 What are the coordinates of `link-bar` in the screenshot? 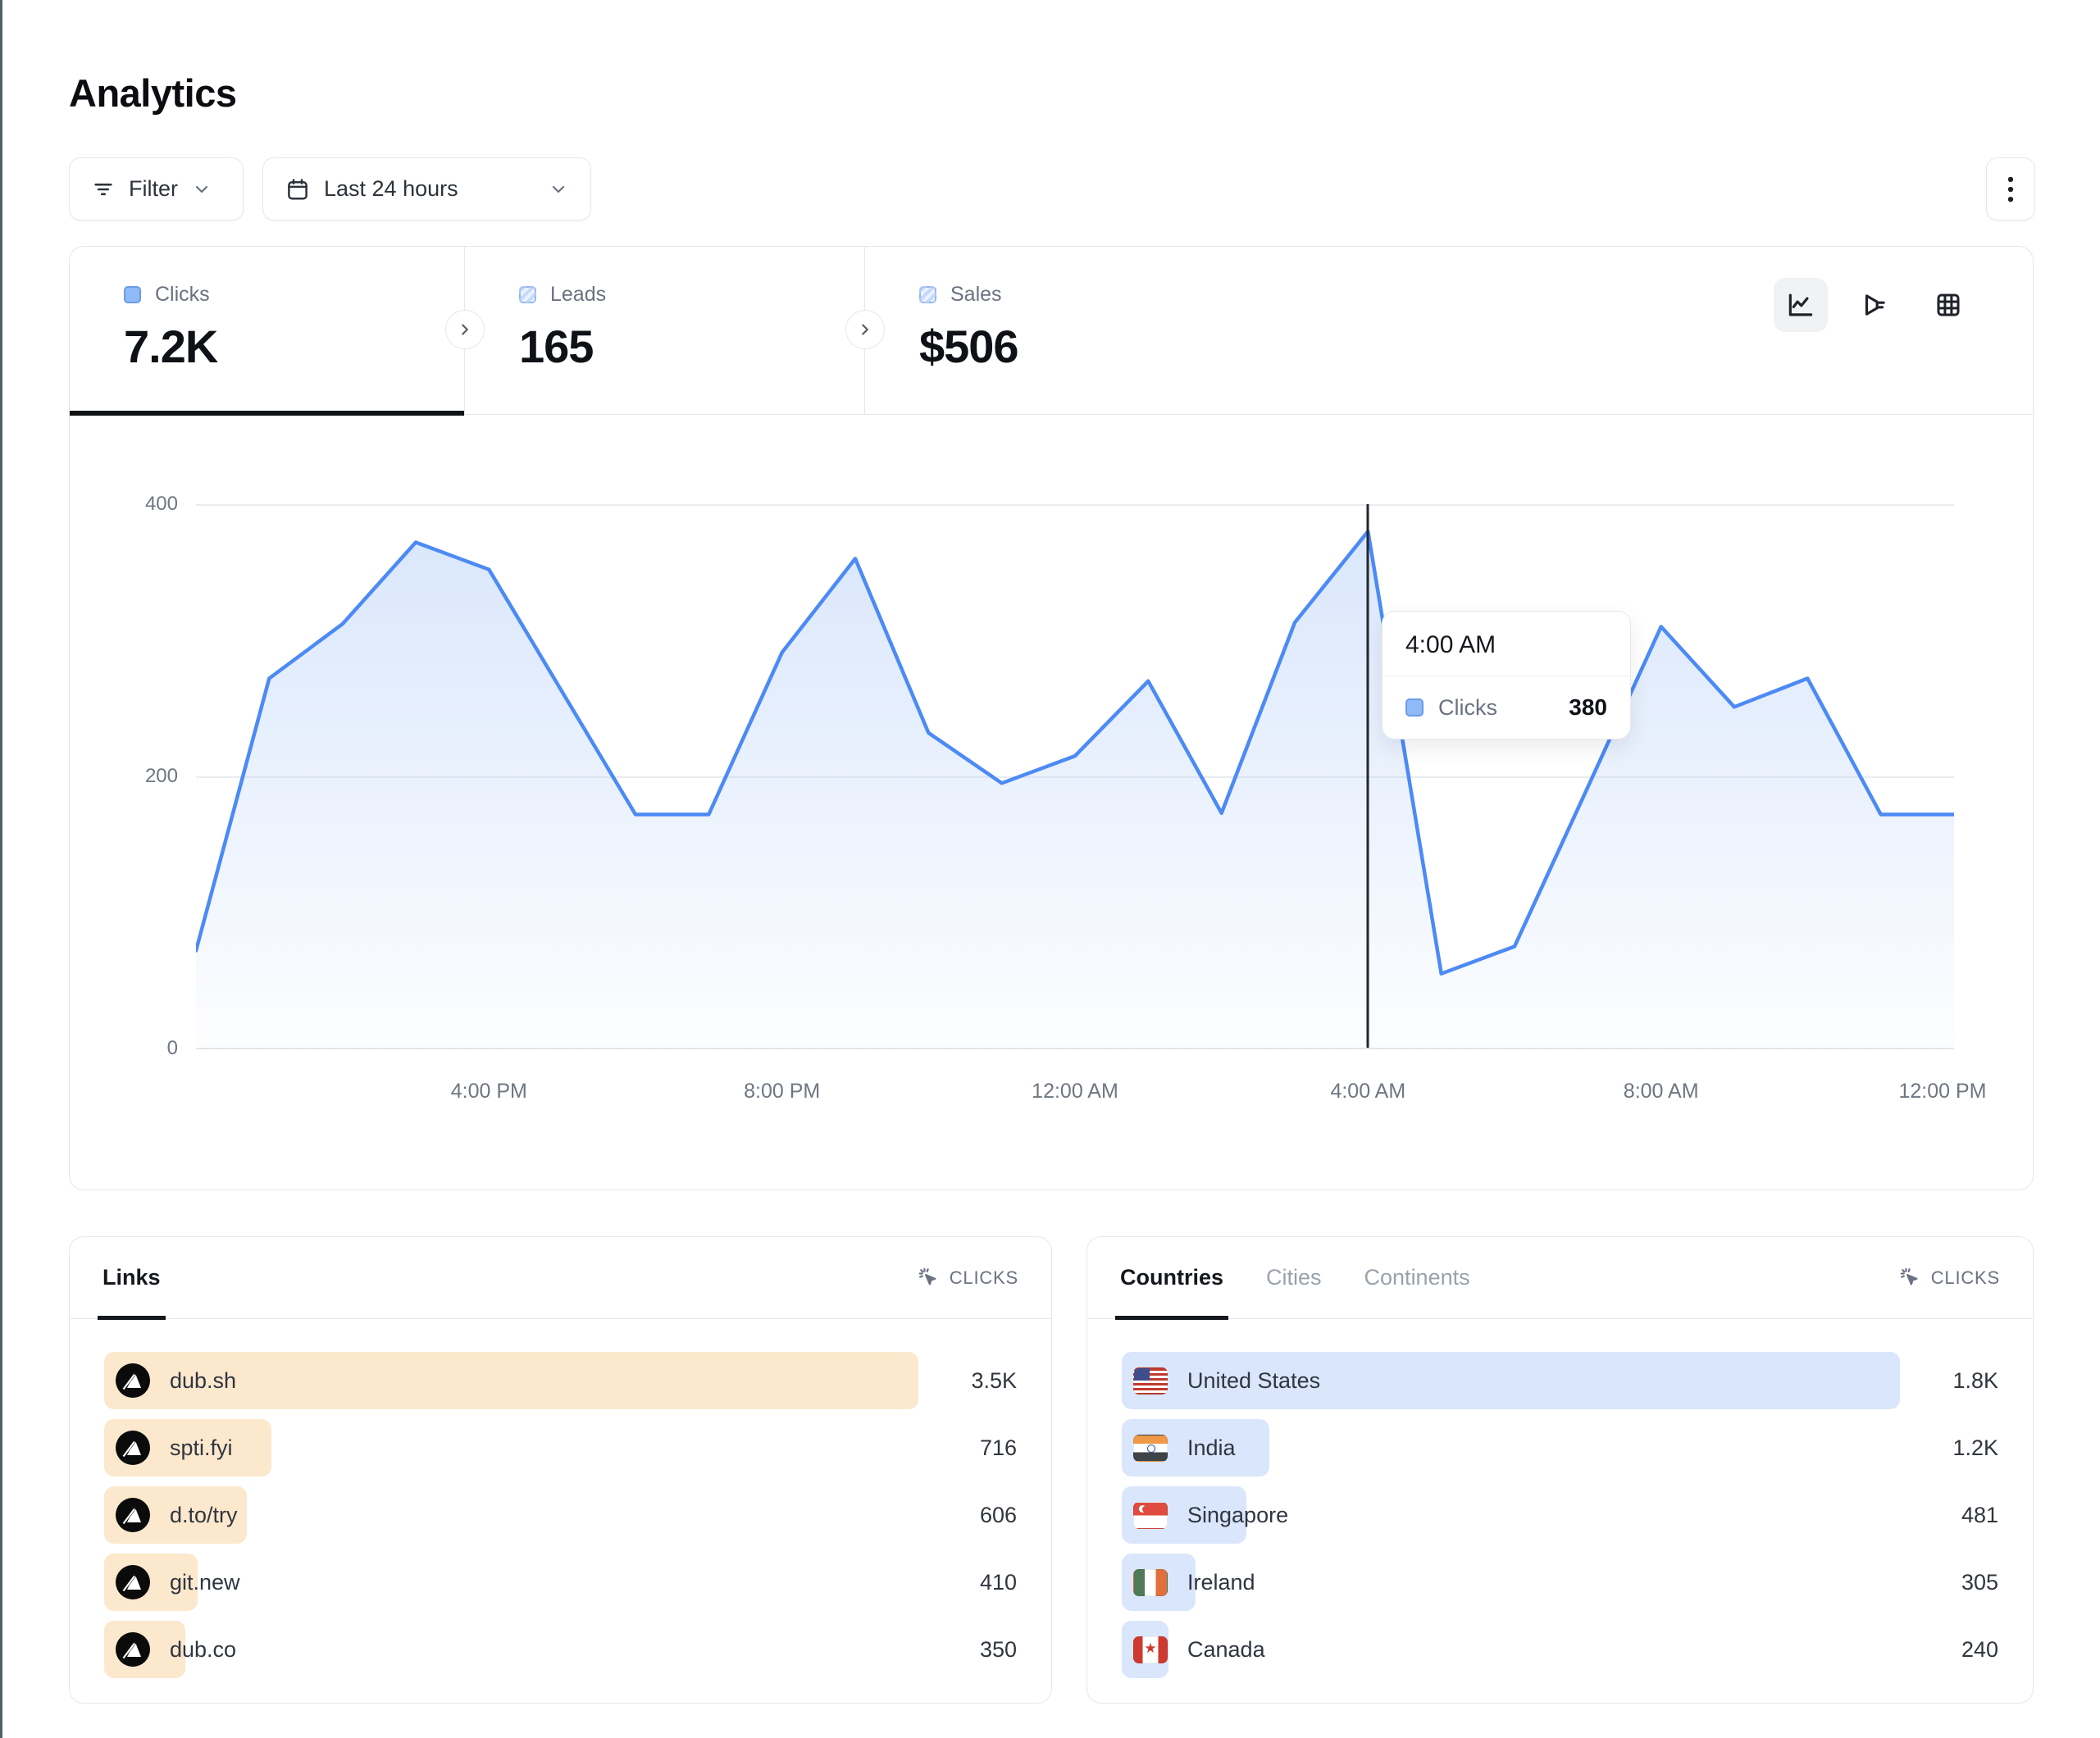 It's located at (511, 1380).